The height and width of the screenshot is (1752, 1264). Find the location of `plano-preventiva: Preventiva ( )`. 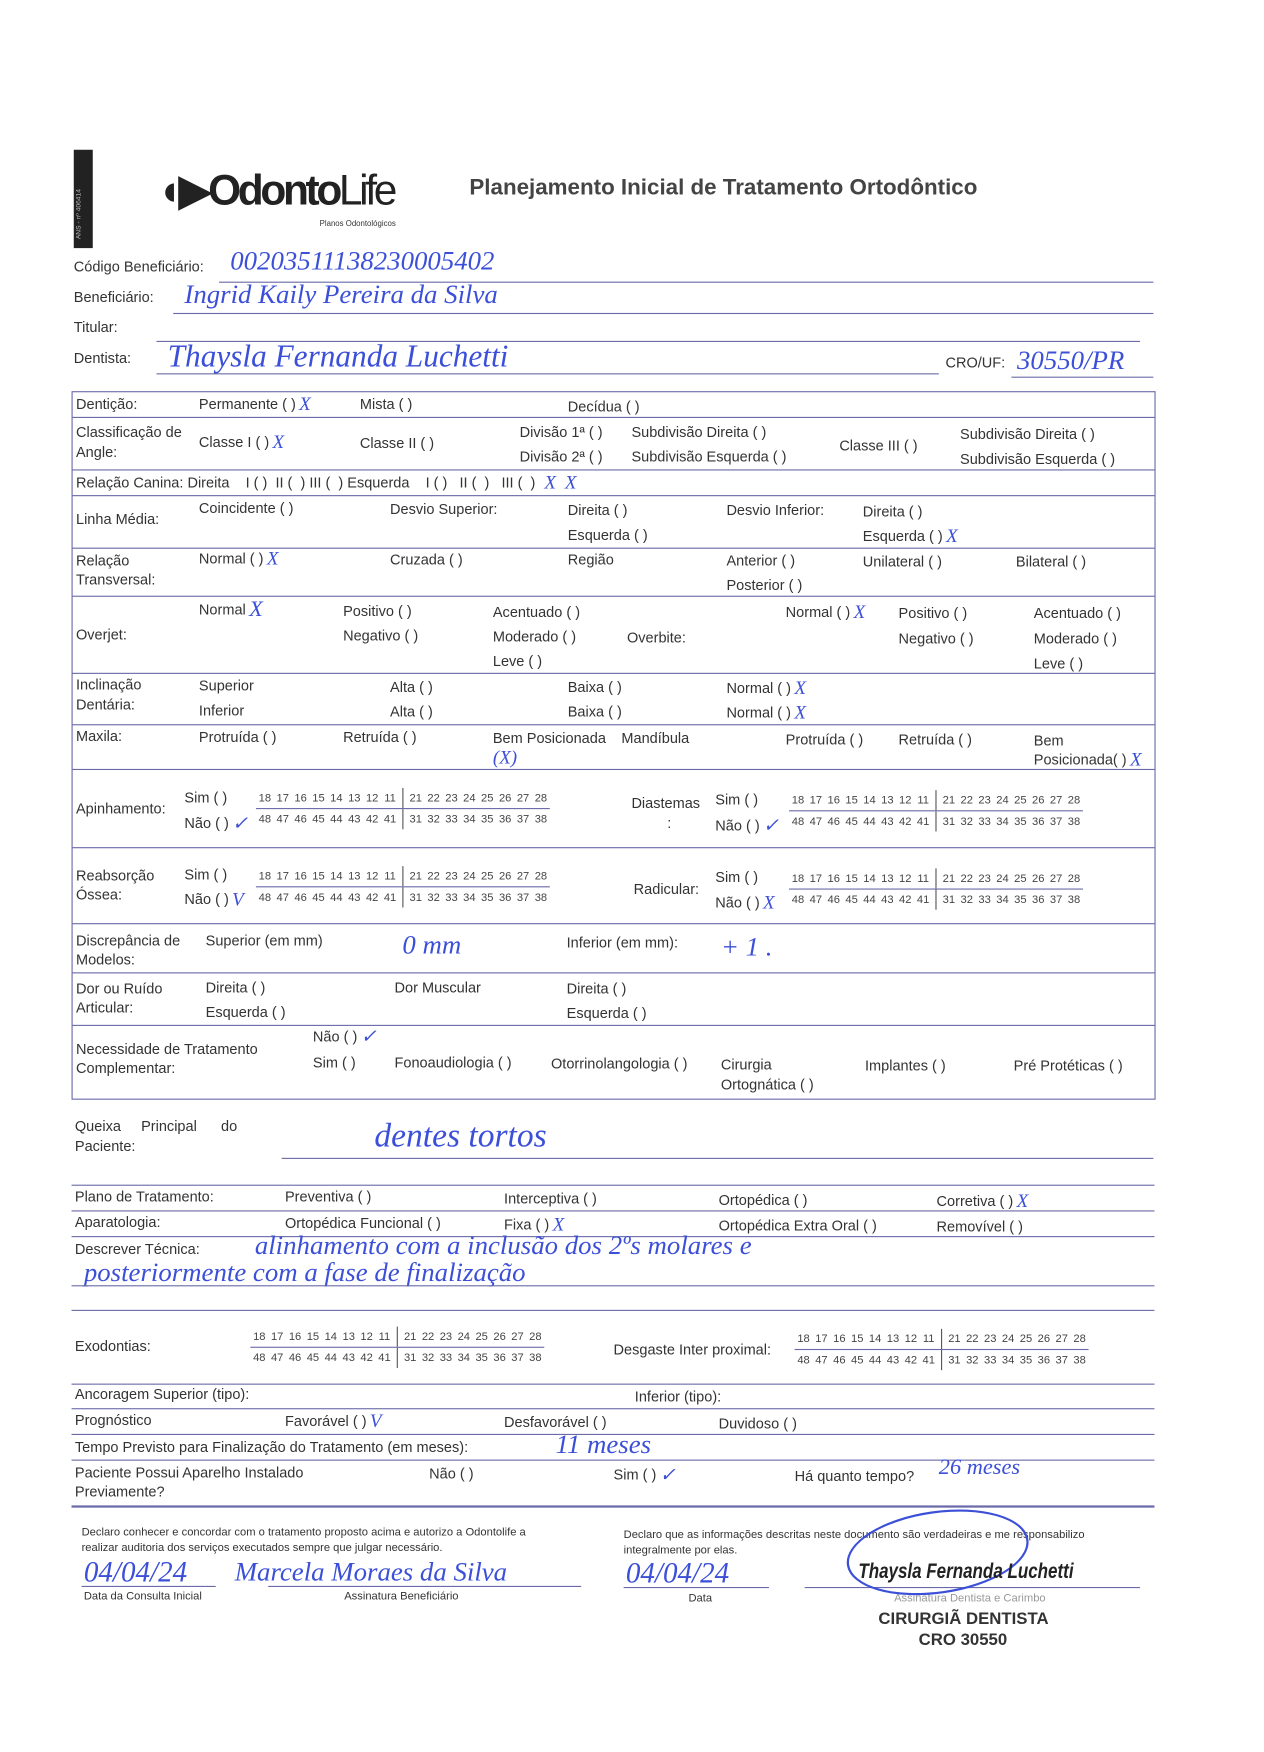

plano-preventiva: Preventiva ( ) is located at coordinates (328, 1196).